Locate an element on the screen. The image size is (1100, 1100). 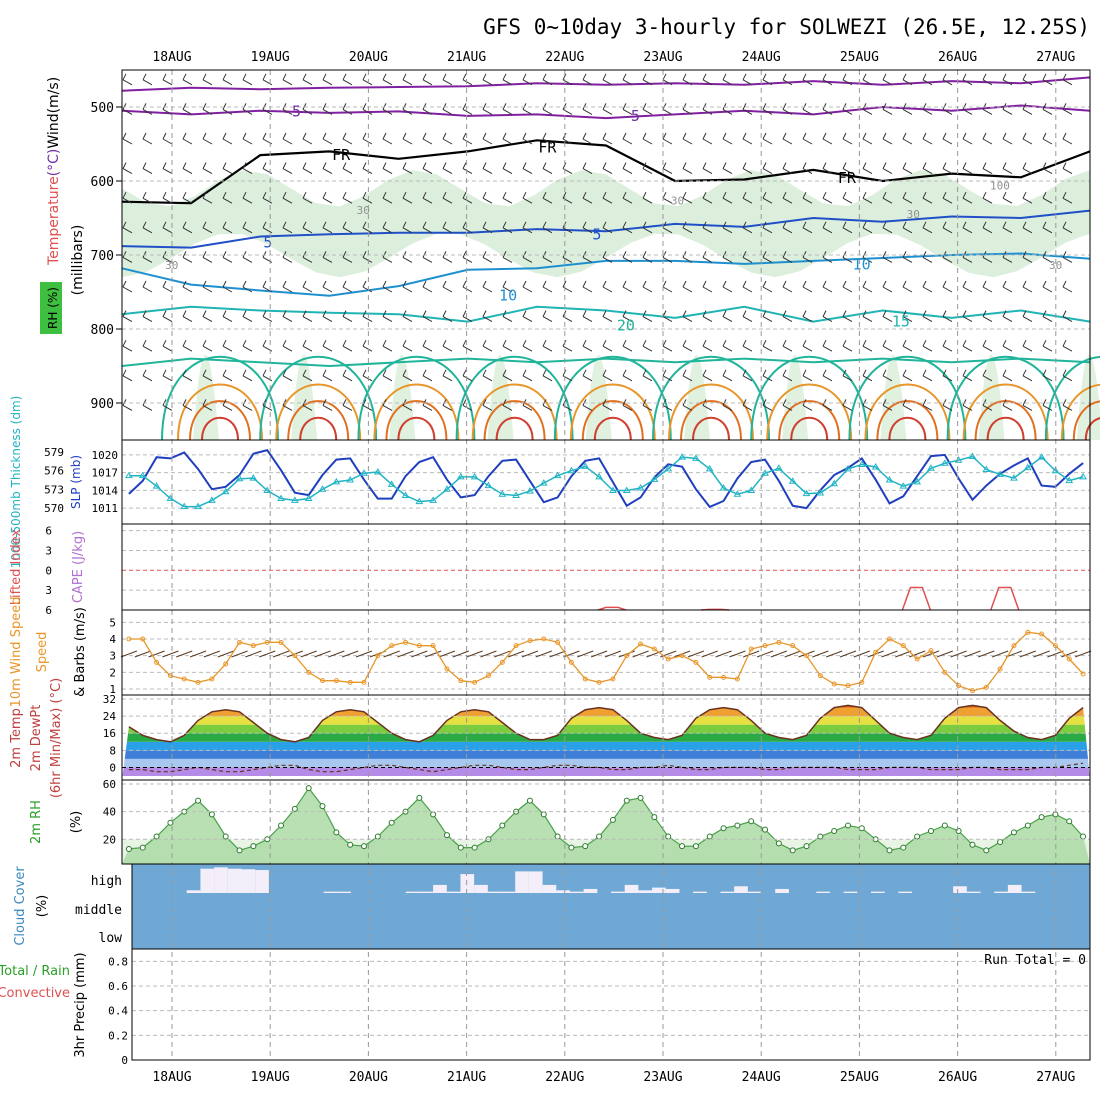
precip-tick-label: 0 is located at coordinates (124, 1060).